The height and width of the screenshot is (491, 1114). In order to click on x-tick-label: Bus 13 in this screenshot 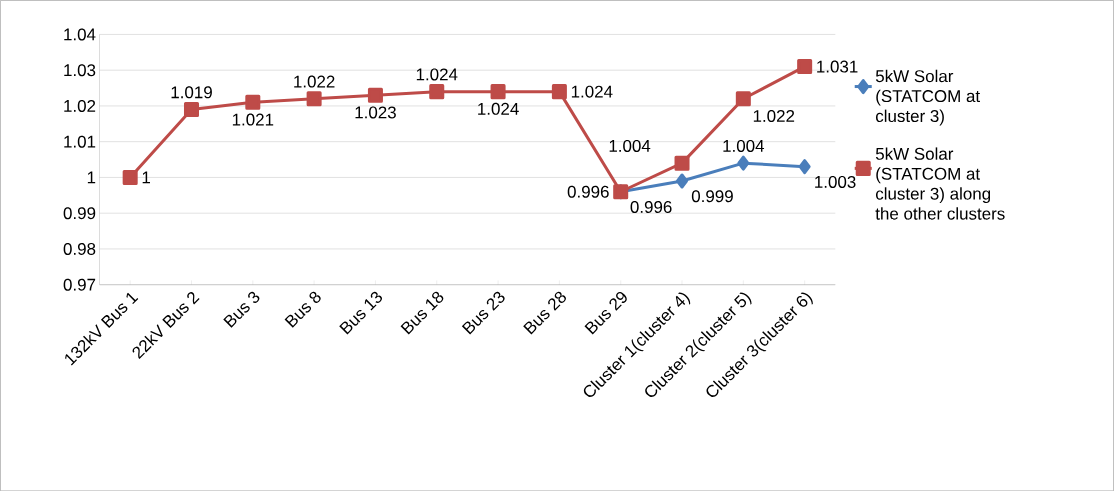, I will do `click(361, 313)`.